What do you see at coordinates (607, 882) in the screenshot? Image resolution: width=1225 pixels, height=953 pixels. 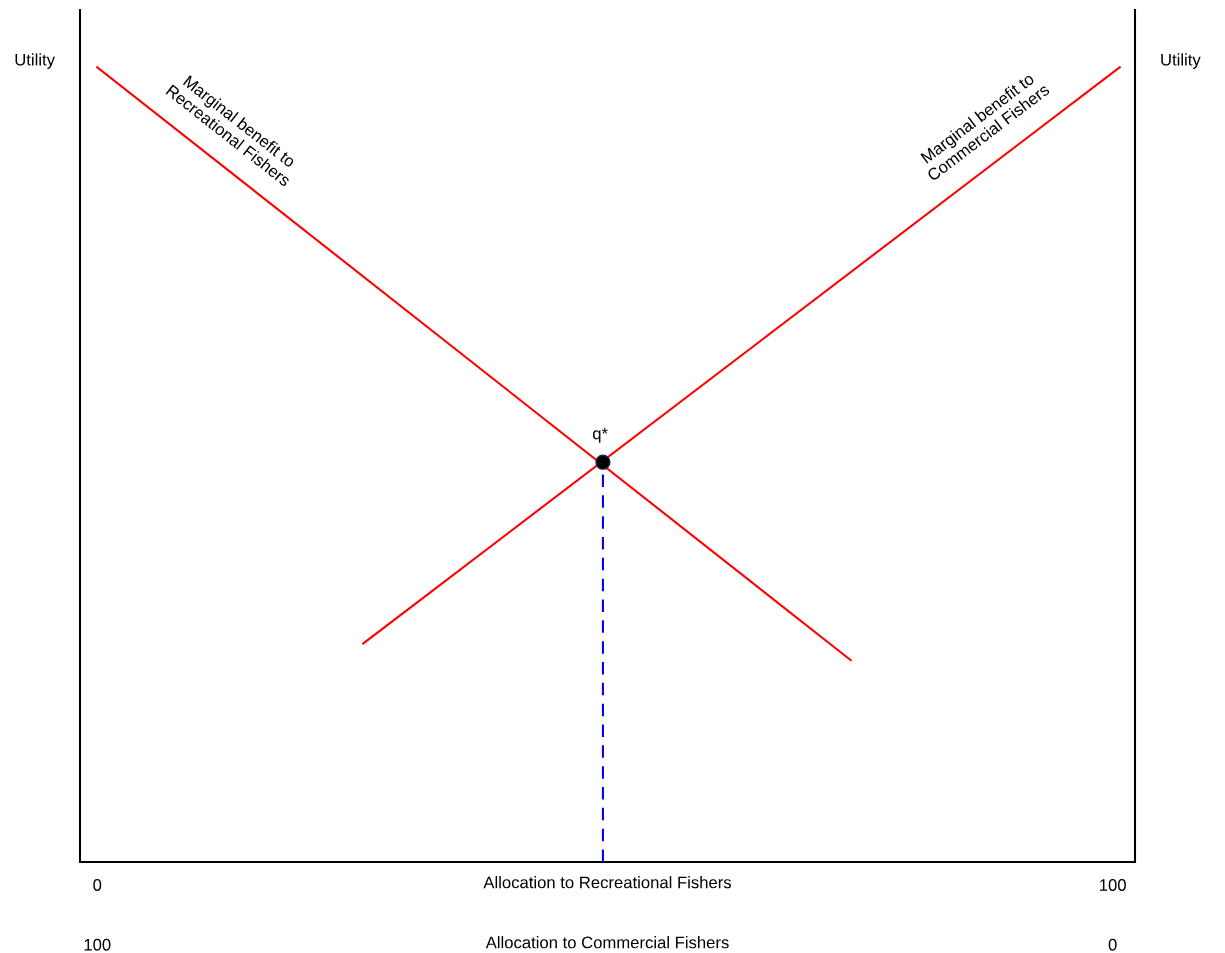 I see `x-axis-title: Allocation to Recreational Fishers` at bounding box center [607, 882].